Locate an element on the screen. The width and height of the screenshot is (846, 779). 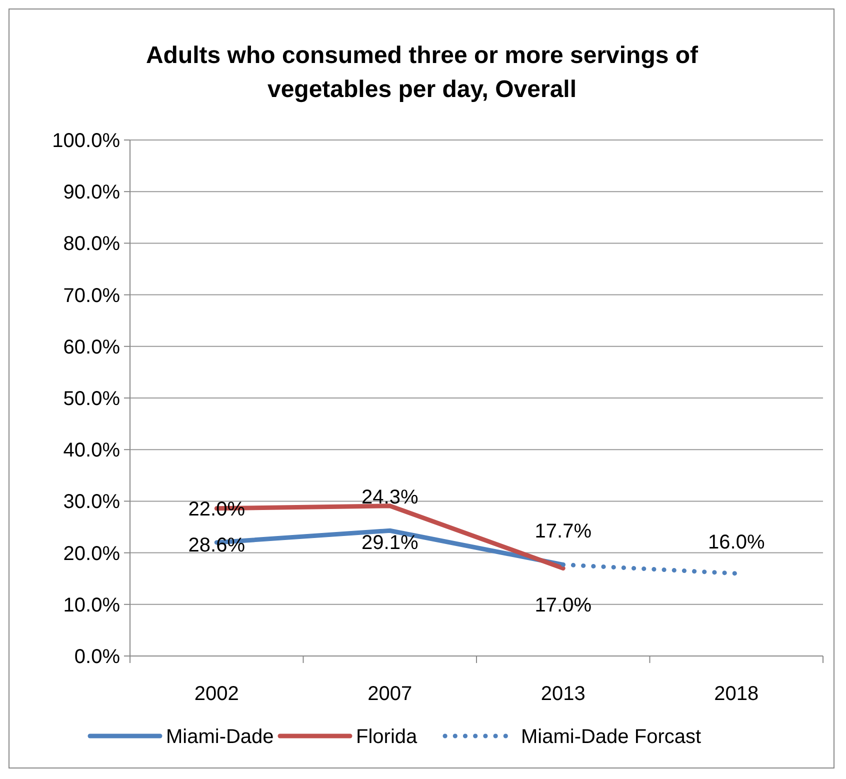
y-tick-label: 10.0% is located at coordinates (91, 605).